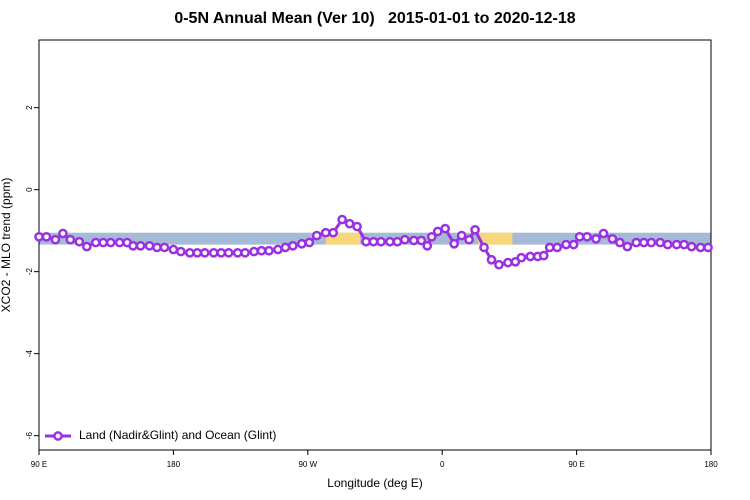 The image size is (750, 500). What do you see at coordinates (29, 272) in the screenshot?
I see `y-tick-label: -2` at bounding box center [29, 272].